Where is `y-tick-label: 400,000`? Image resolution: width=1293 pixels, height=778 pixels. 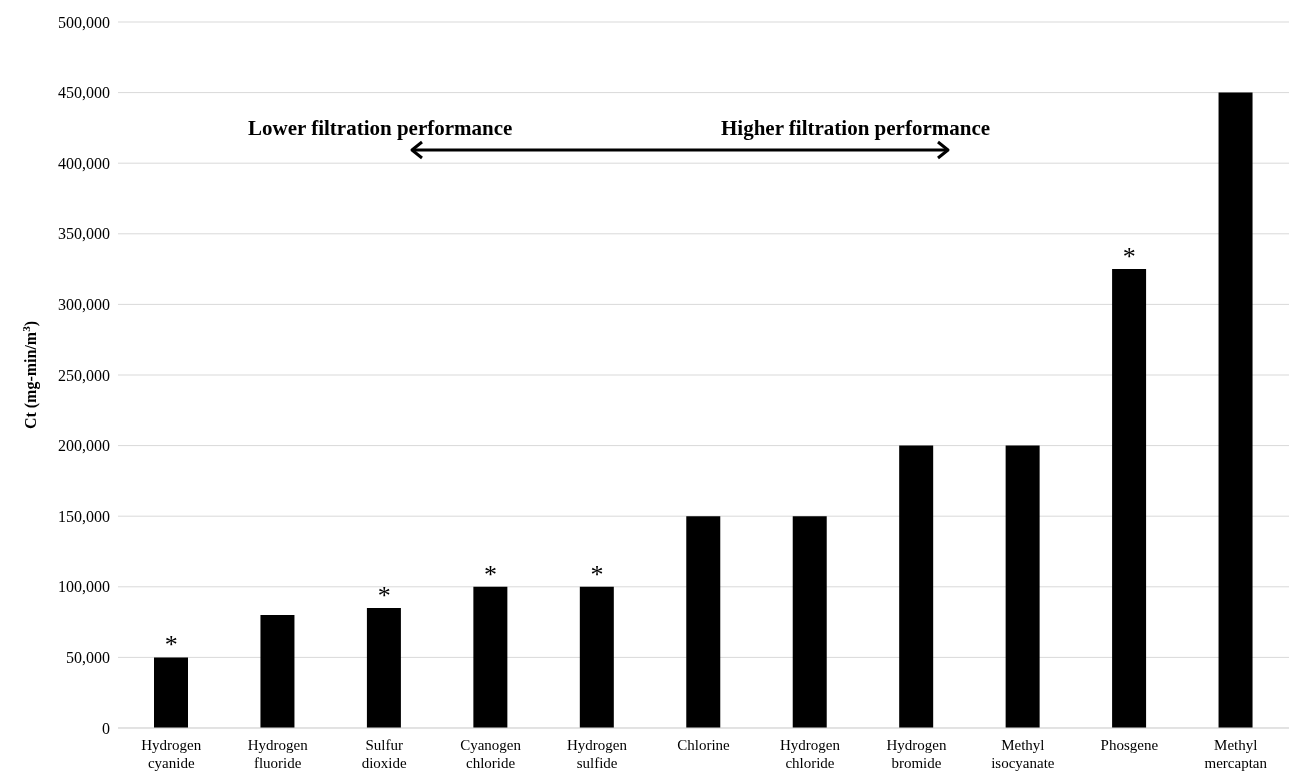 y-tick-label: 400,000 is located at coordinates (84, 163).